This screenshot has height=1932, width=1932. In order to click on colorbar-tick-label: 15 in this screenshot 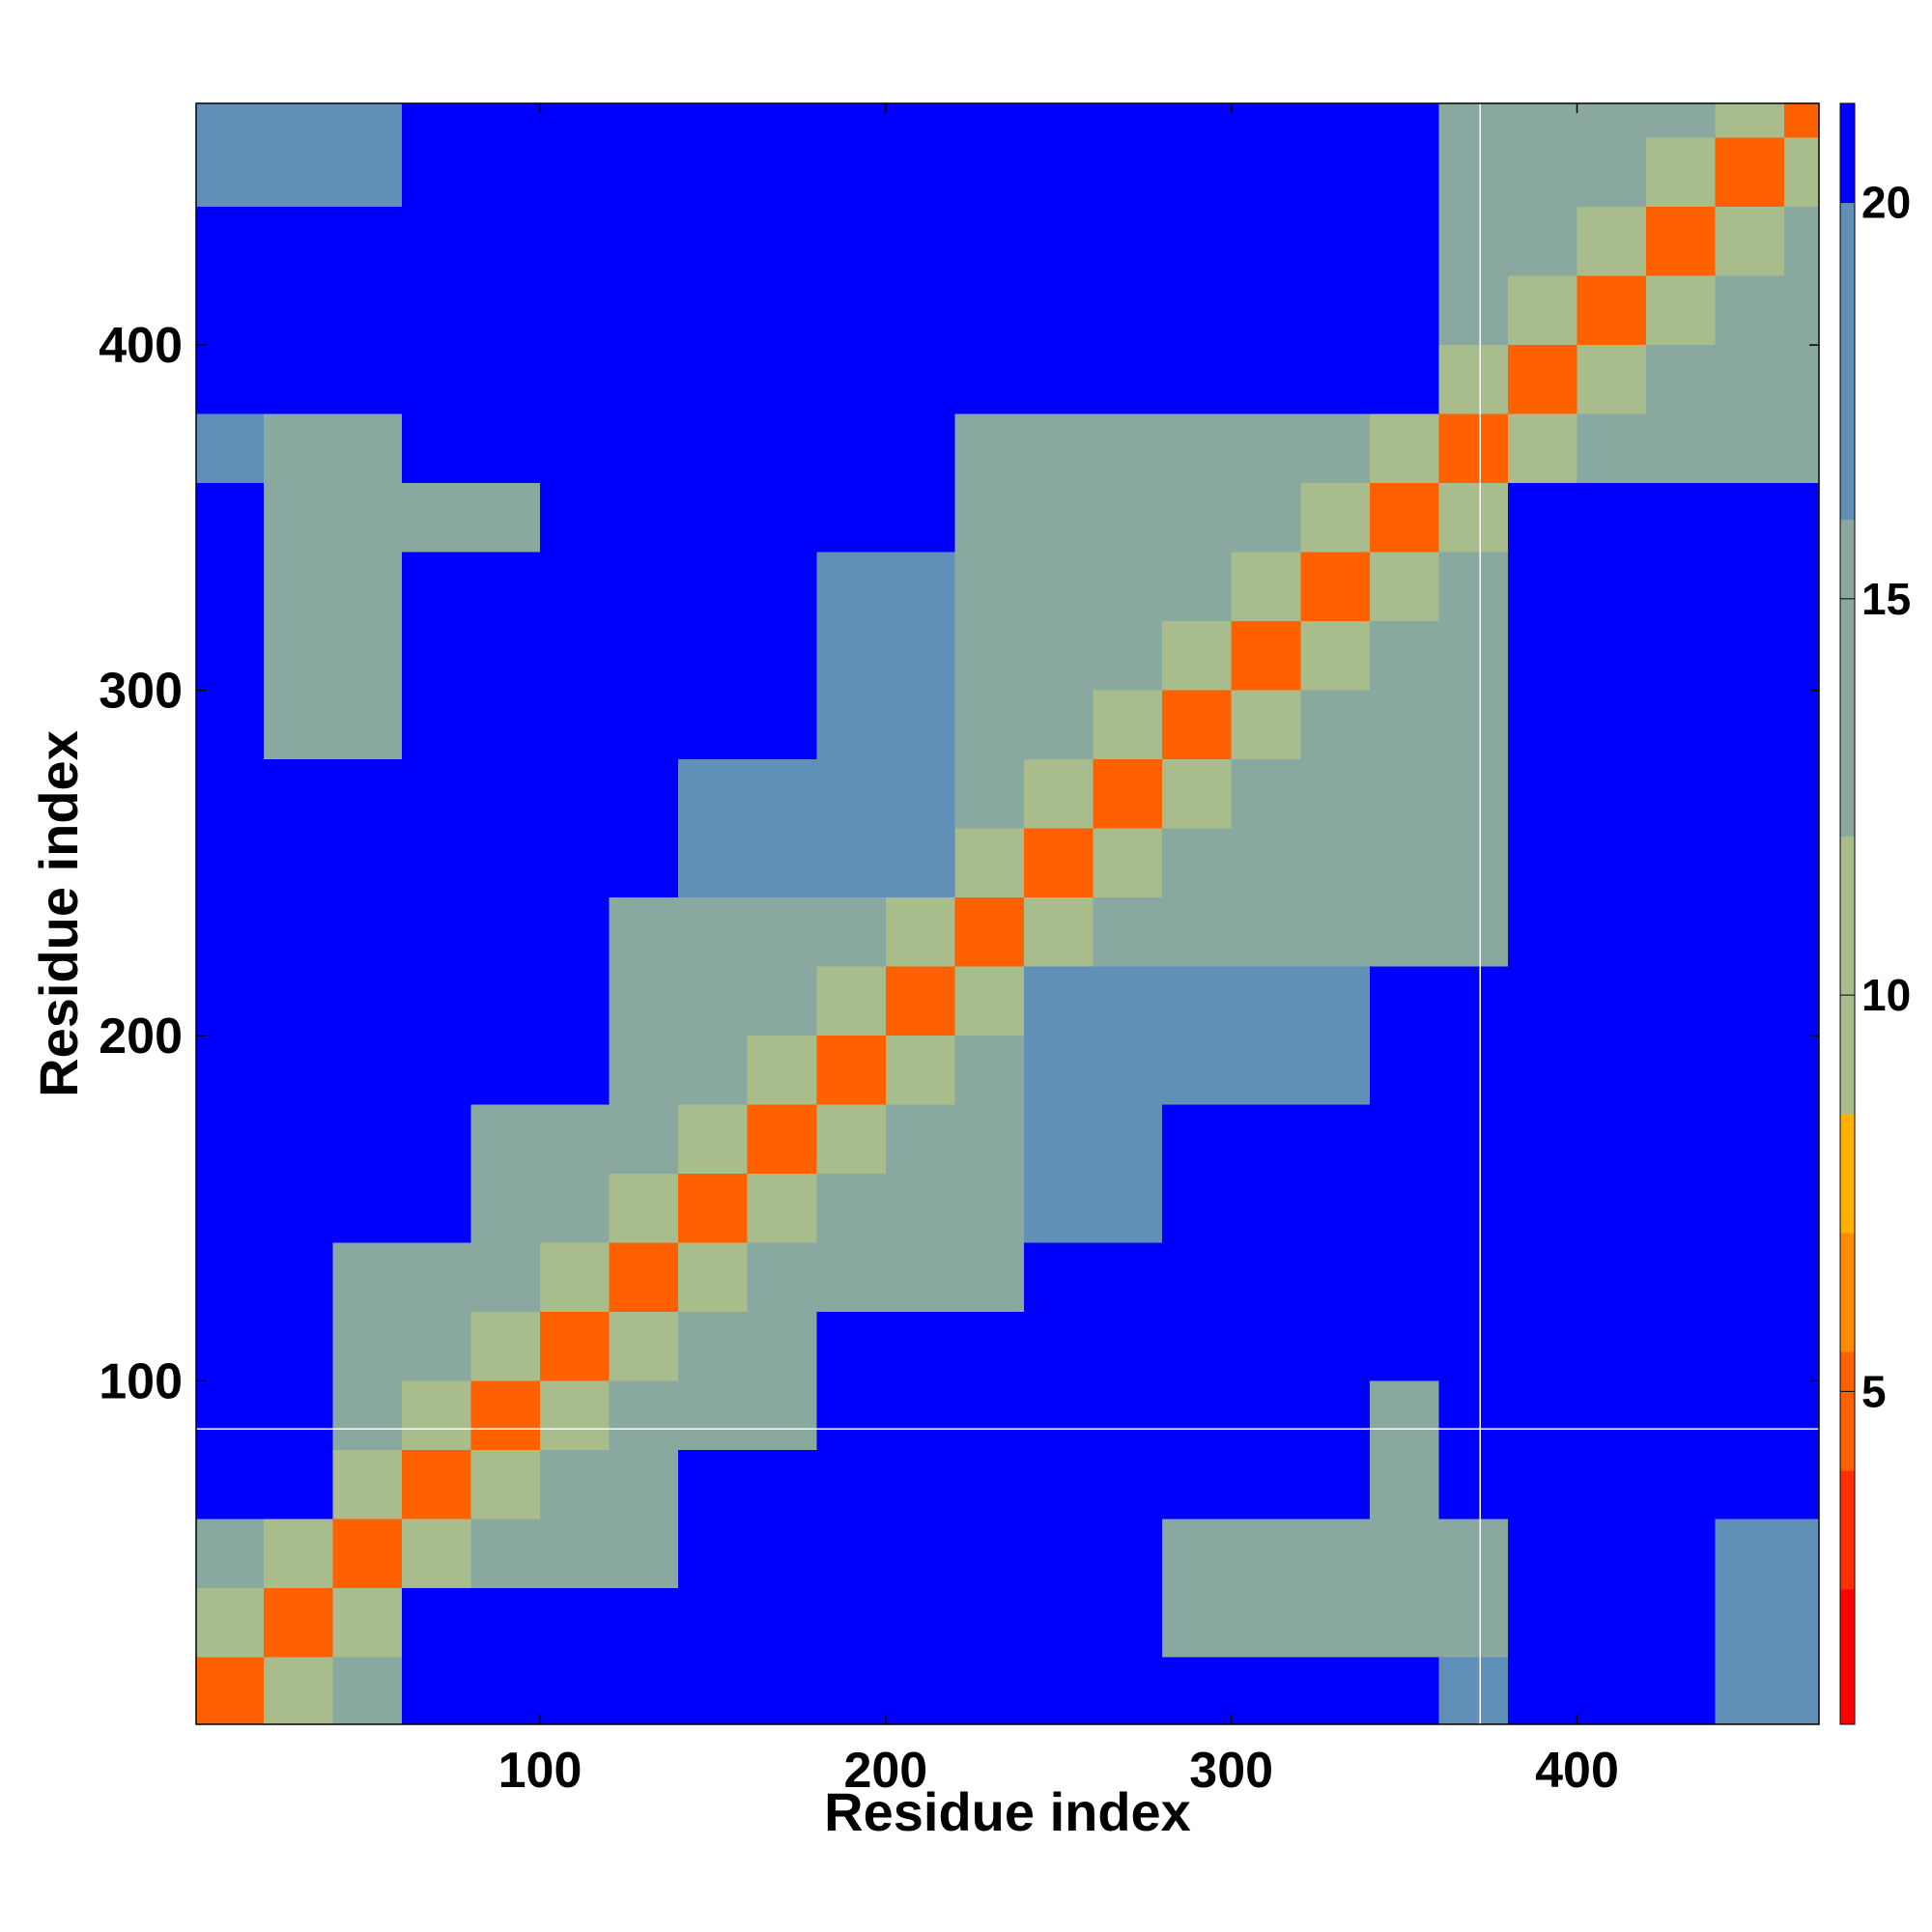, I will do `click(1886, 599)`.